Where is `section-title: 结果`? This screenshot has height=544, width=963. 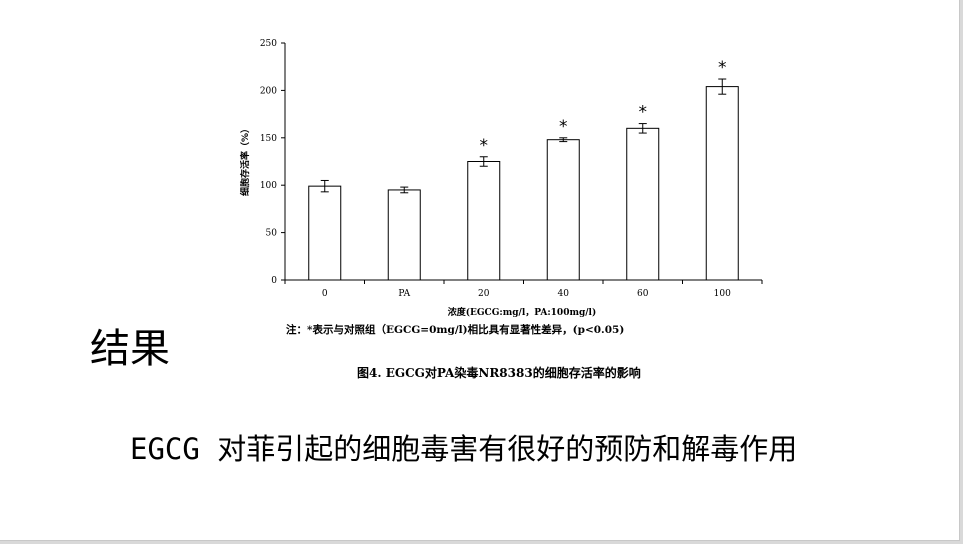
section-title: 结果 is located at coordinates (130, 349).